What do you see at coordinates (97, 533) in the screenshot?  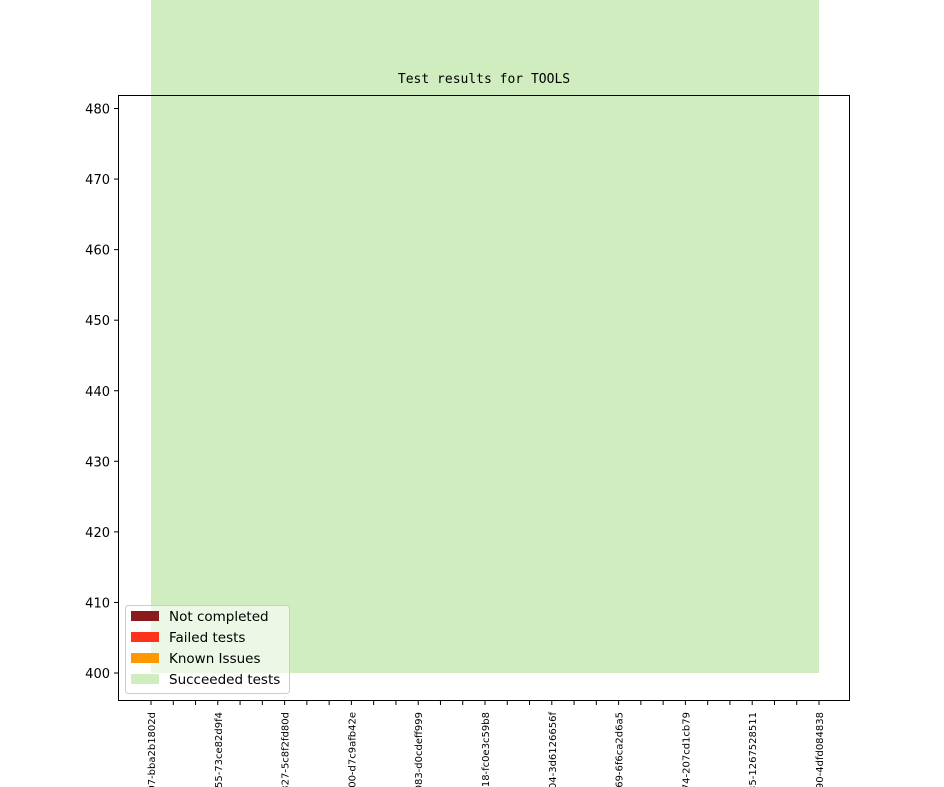 I see `y-tick-label: 420` at bounding box center [97, 533].